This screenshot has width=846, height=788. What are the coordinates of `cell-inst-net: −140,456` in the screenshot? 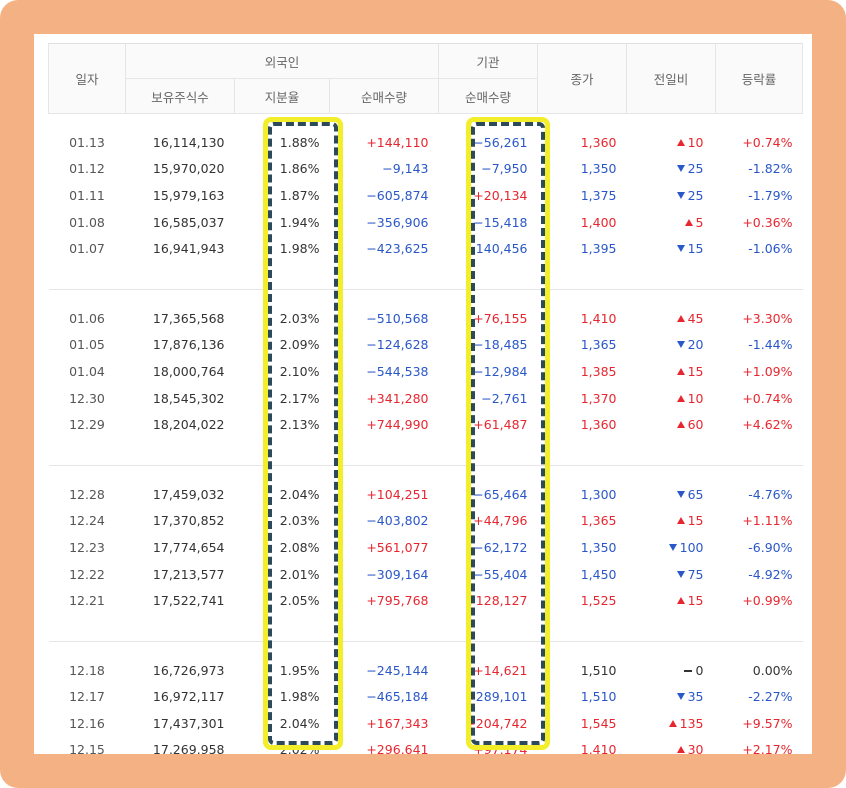 It's located at (496, 249).